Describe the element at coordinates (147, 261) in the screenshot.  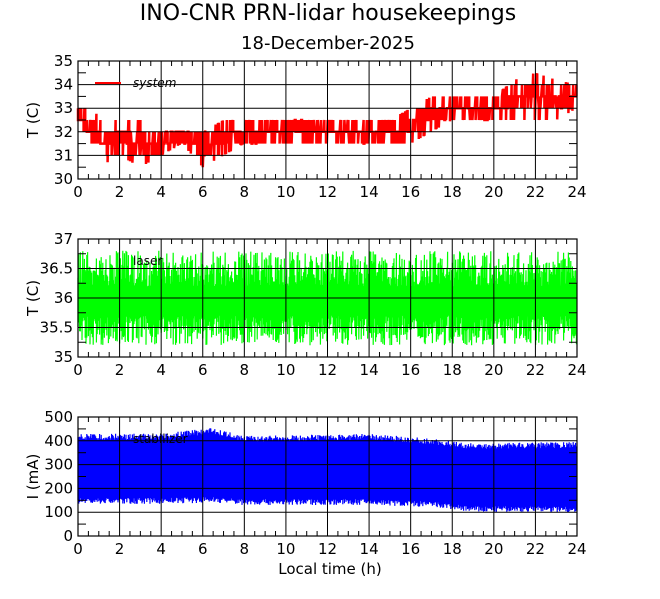
I see `legend-label-laser: laser` at that location.